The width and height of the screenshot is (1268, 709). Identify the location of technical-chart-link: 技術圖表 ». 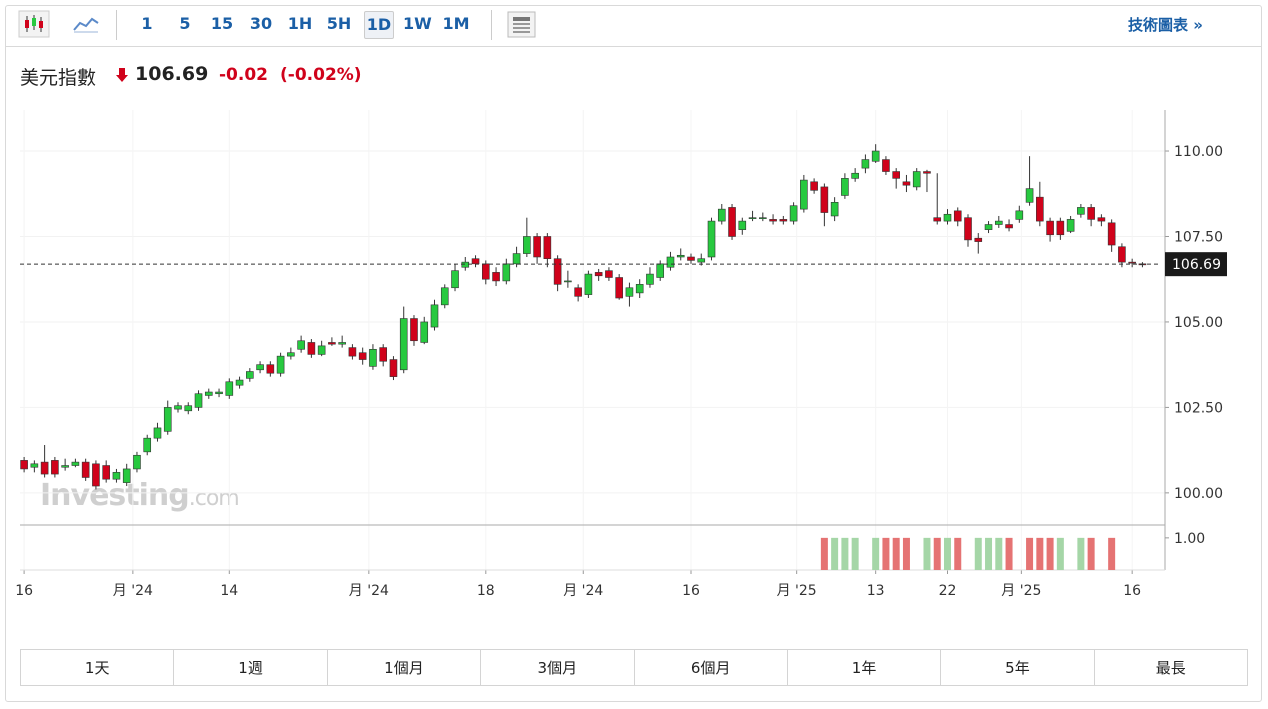
(1165, 25).